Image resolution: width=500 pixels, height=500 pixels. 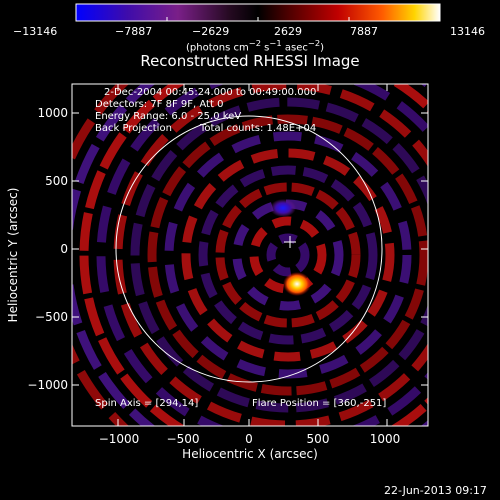 I want to click on x-tick-label: 0, so click(x=249, y=439).